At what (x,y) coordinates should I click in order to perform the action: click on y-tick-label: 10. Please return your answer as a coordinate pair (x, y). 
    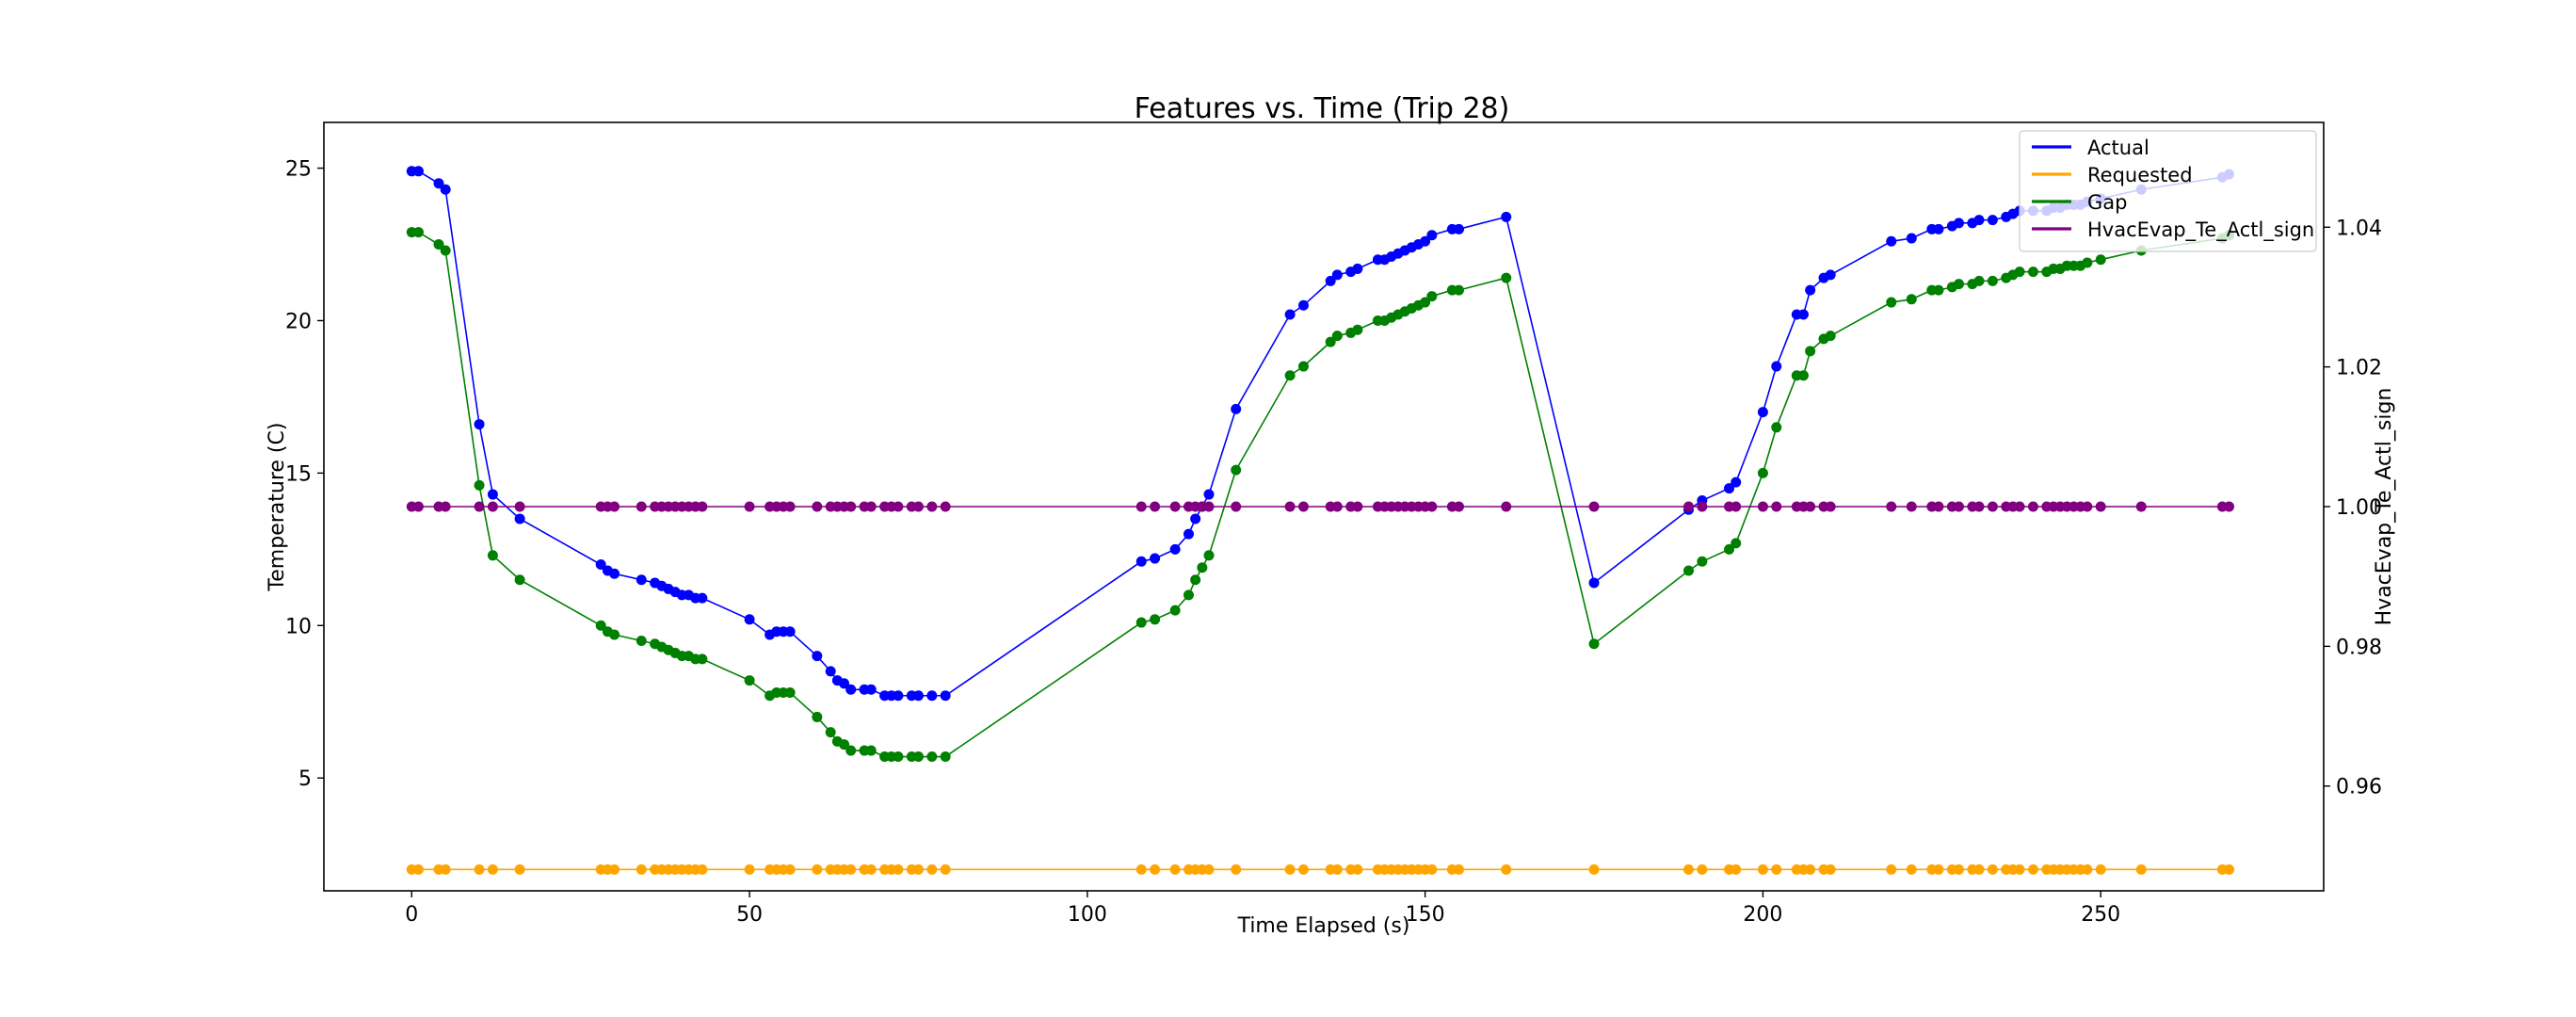
    Looking at the image, I should click on (298, 626).